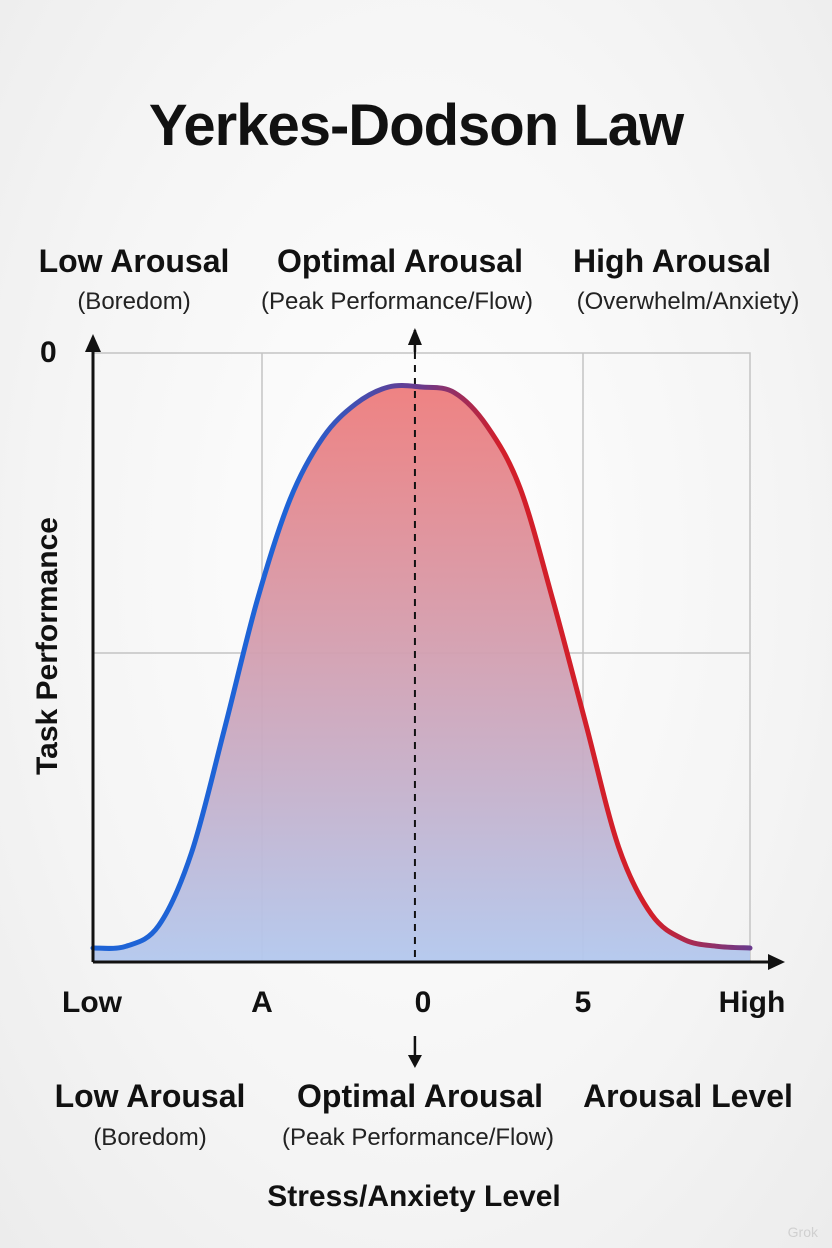 This screenshot has width=832, height=1248. Describe the element at coordinates (397, 301) in the screenshot. I see `top-label-optimal-arousal-subtitle: (Peak Performance/Flow)` at that location.